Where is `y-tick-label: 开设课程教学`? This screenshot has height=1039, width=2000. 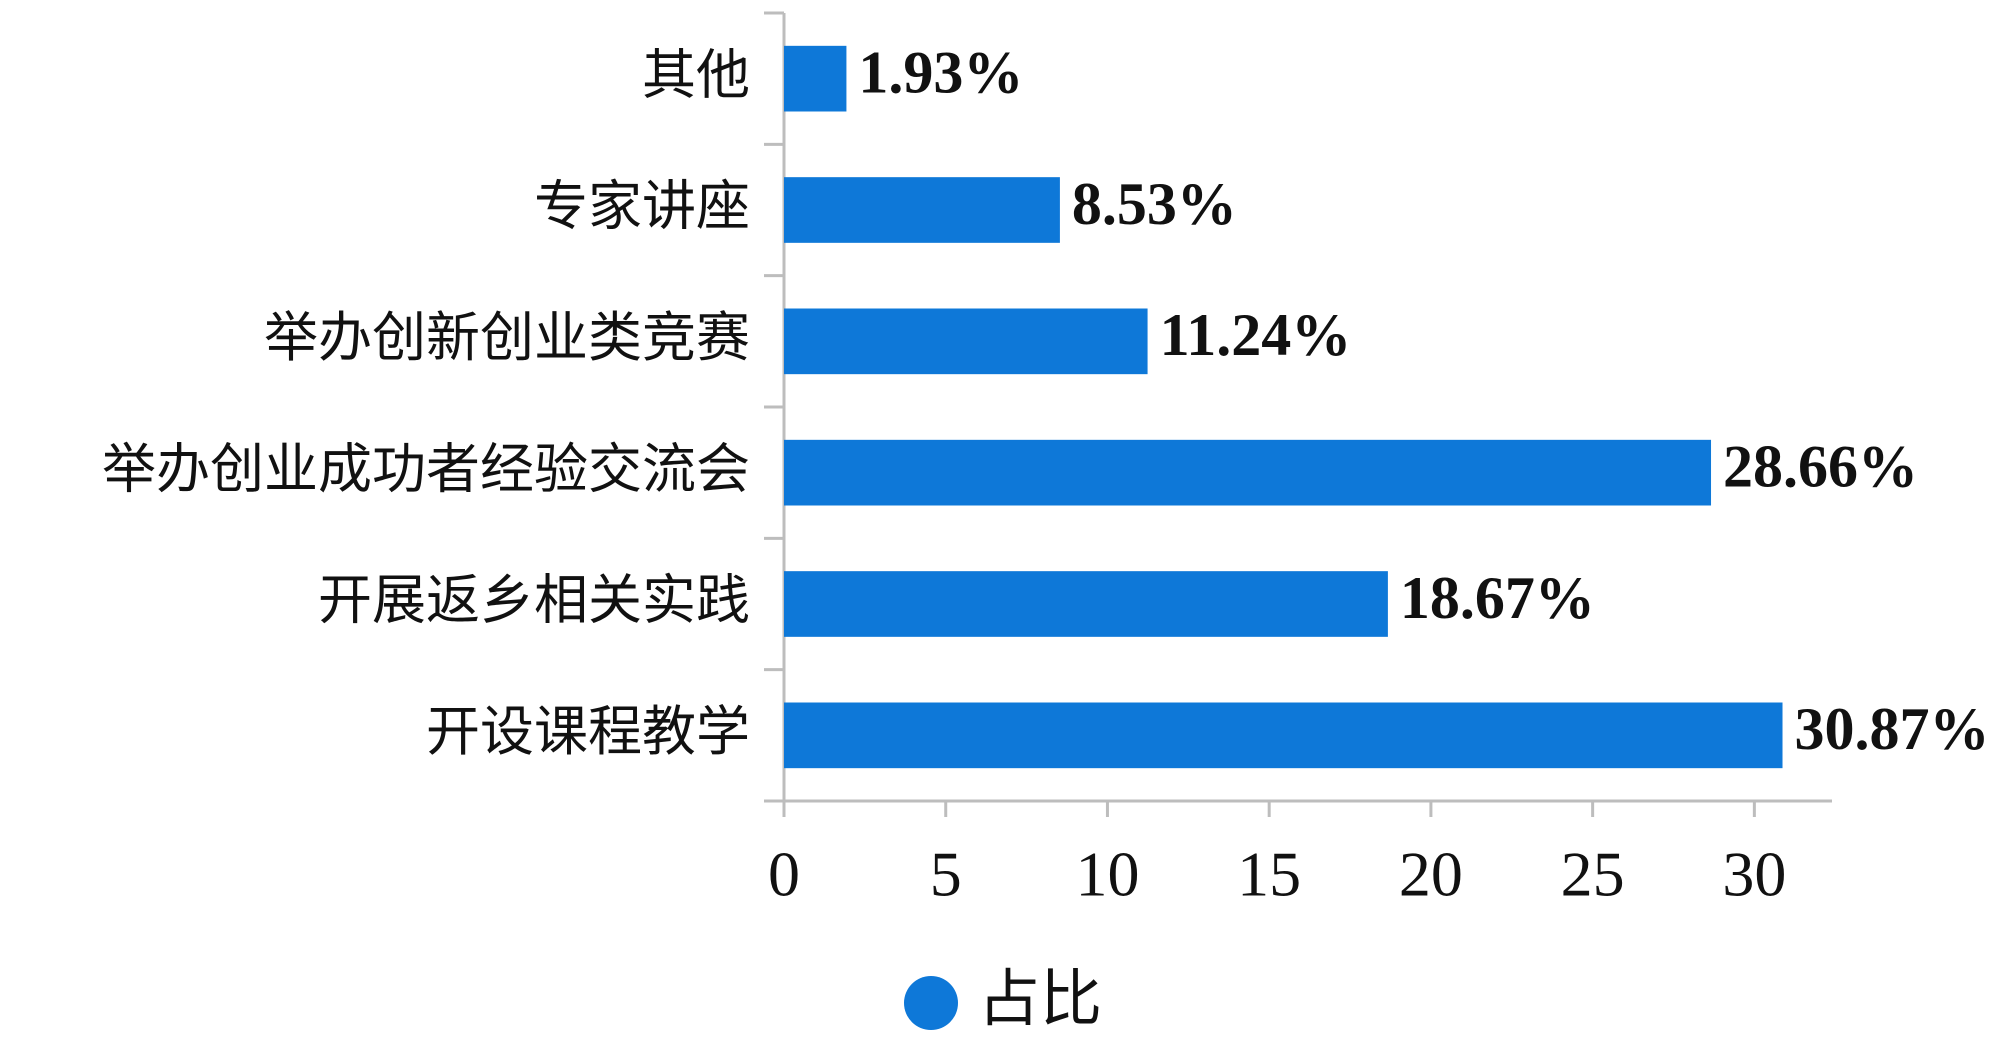 y-tick-label: 开设课程教学 is located at coordinates (588, 731).